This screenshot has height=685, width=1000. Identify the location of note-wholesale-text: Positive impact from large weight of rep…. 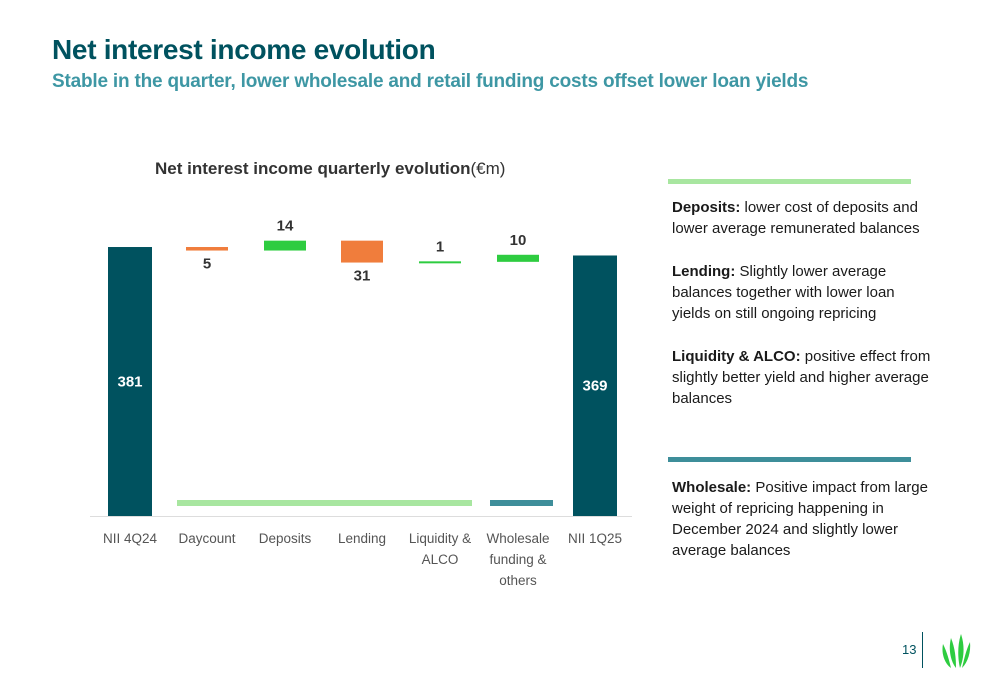
(800, 519).